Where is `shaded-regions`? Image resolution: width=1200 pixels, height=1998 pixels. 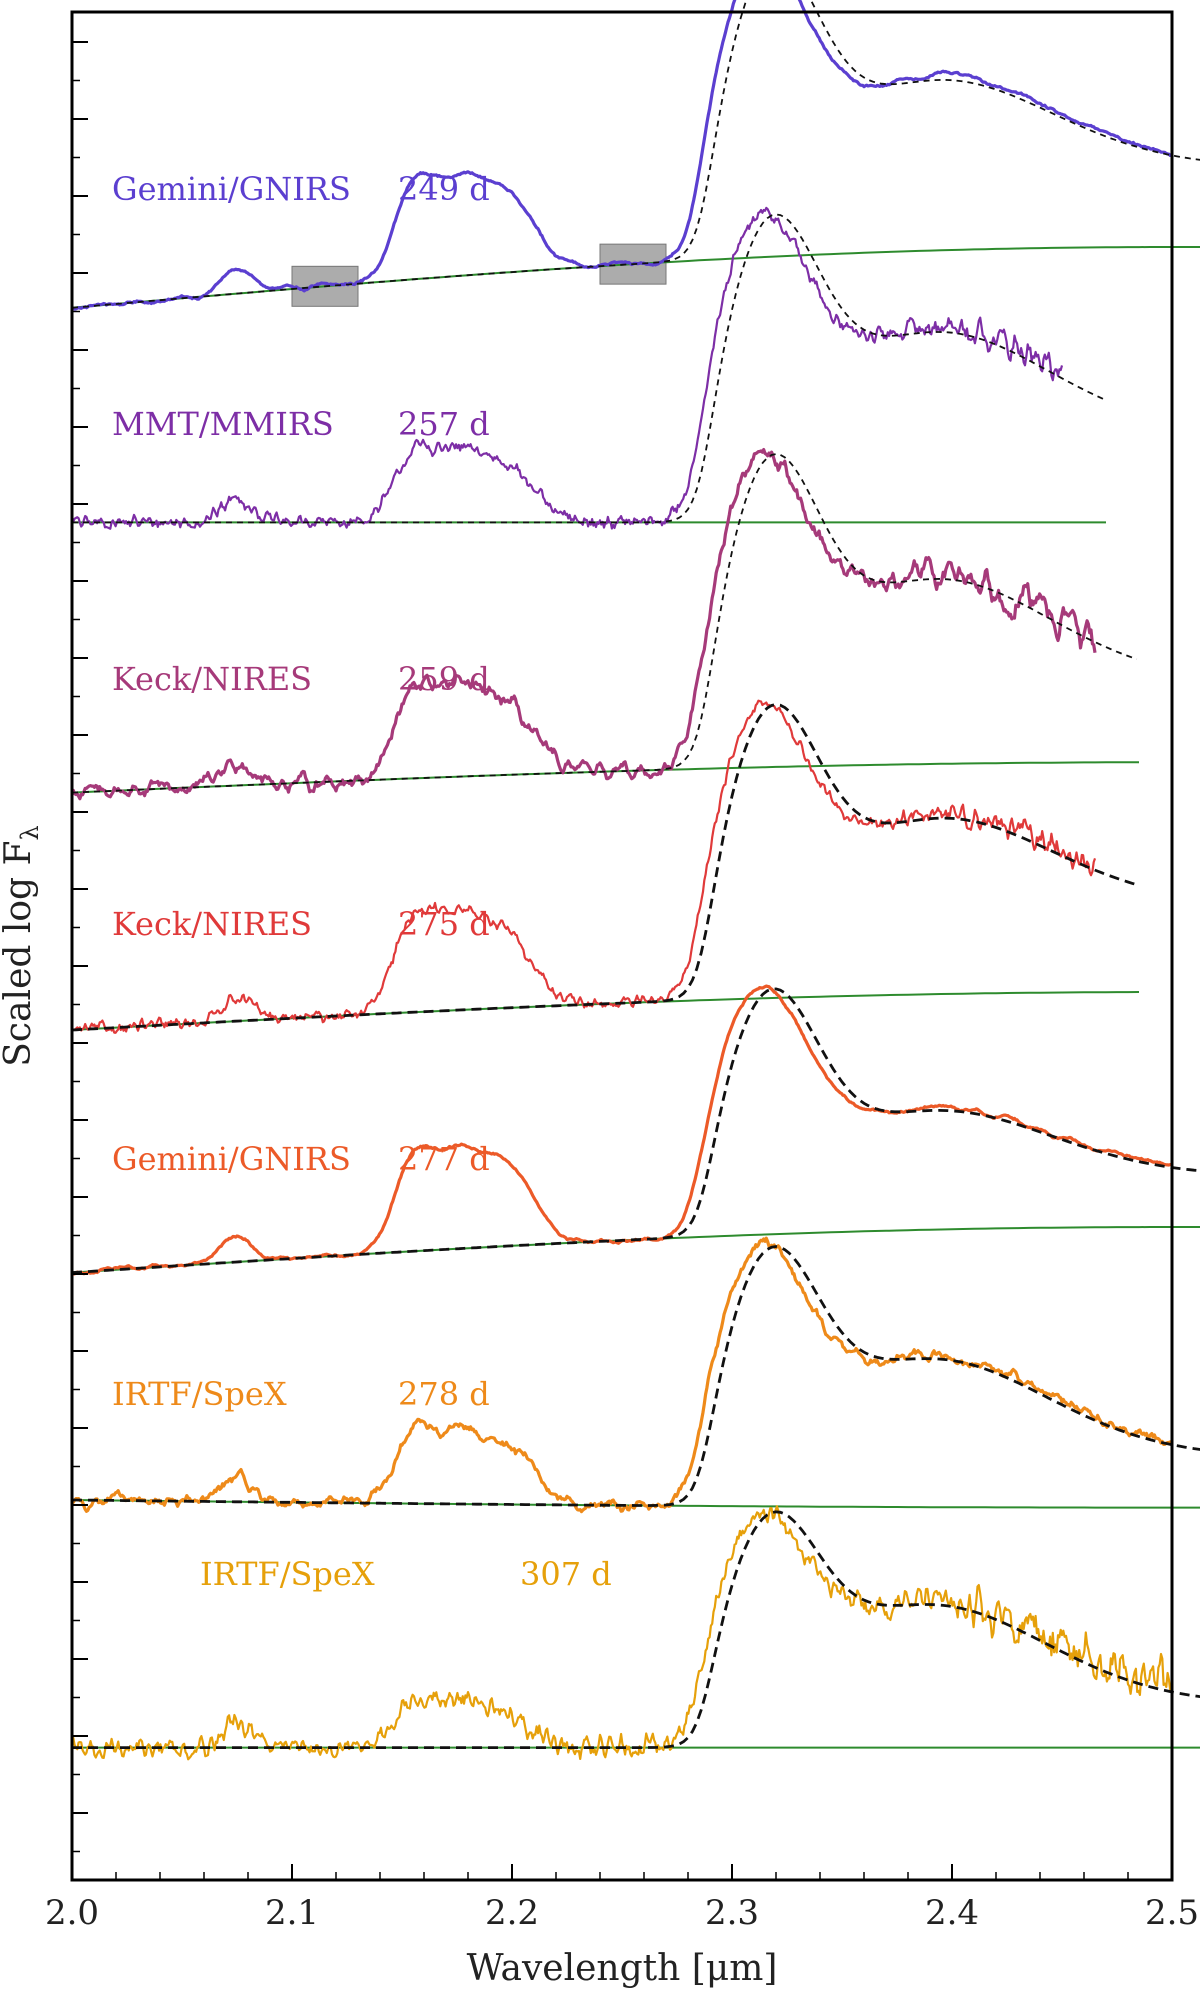
shaded-regions is located at coordinates (479, 275).